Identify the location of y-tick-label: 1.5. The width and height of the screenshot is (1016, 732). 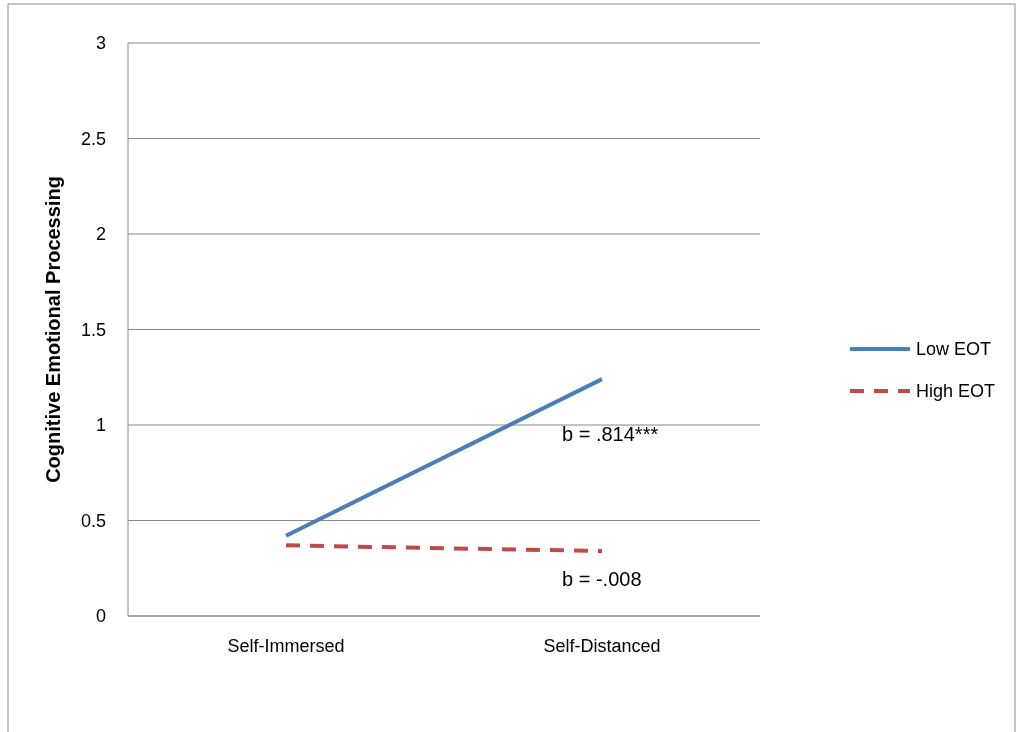
(93, 329).